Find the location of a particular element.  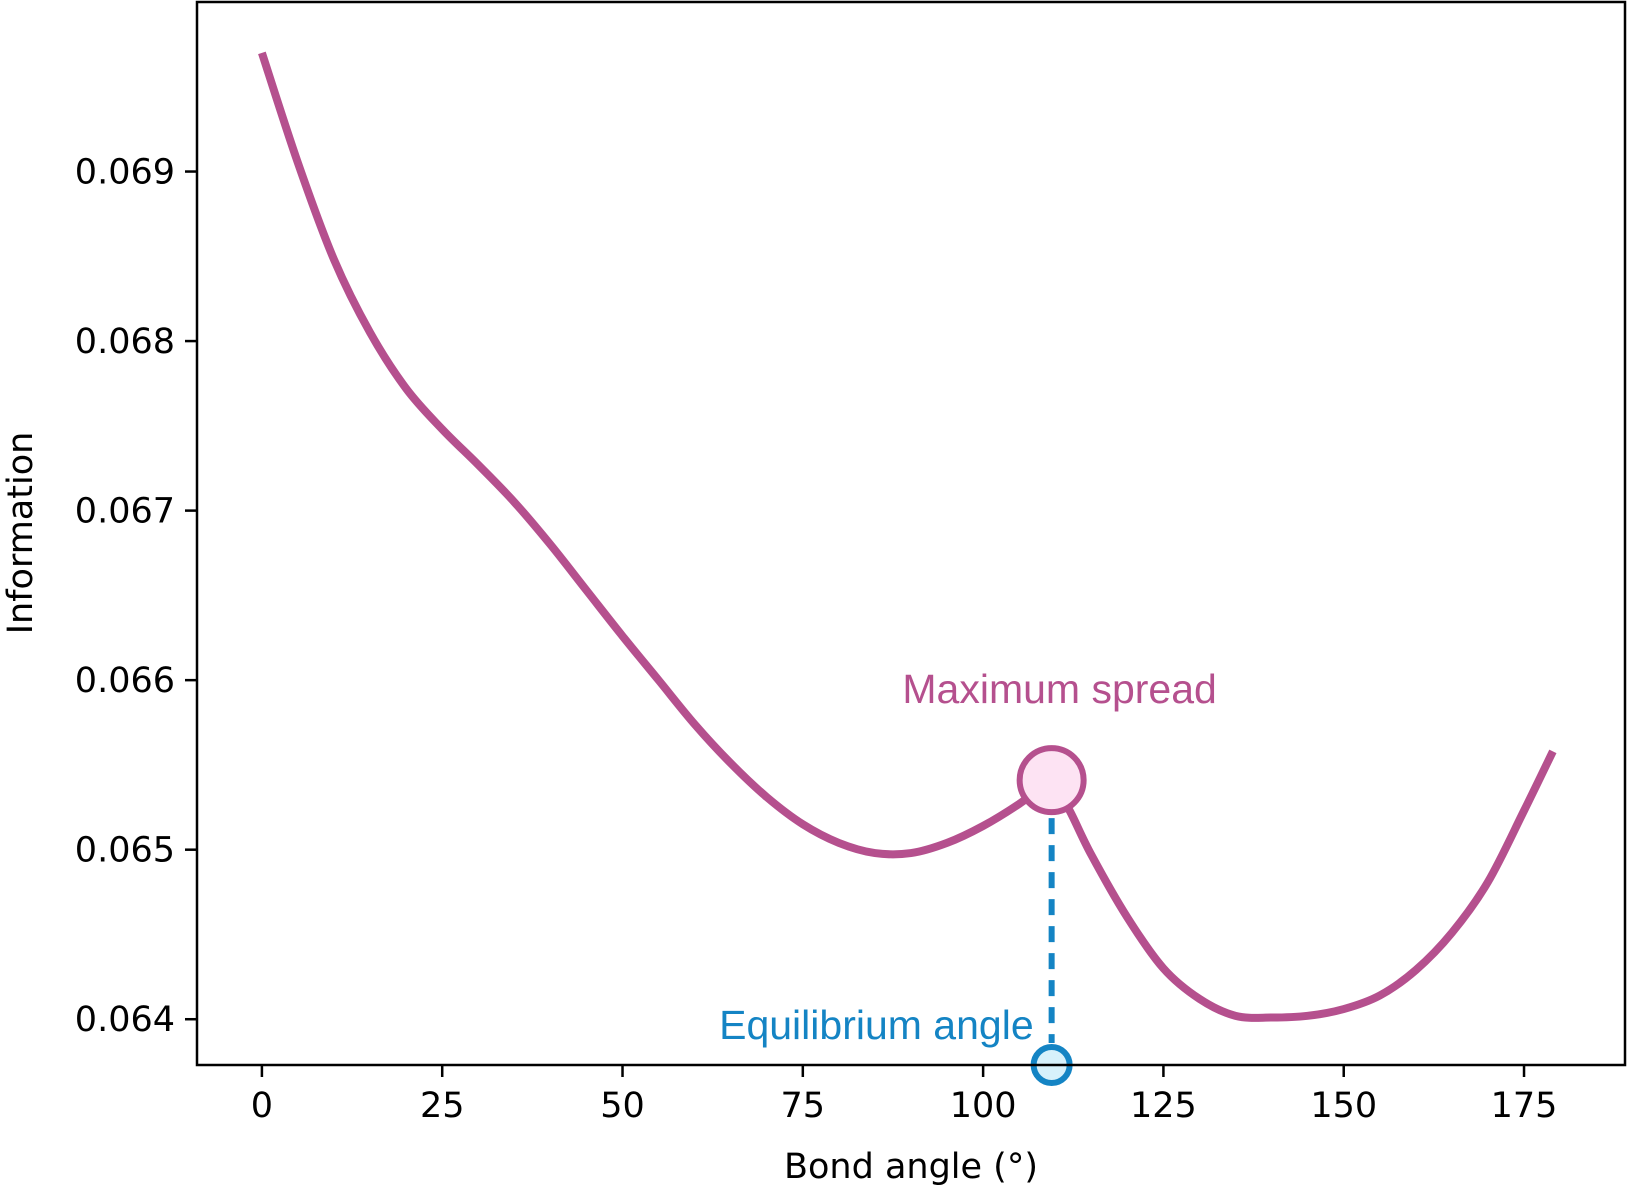

x-tick-label: 50 is located at coordinates (622, 1106).